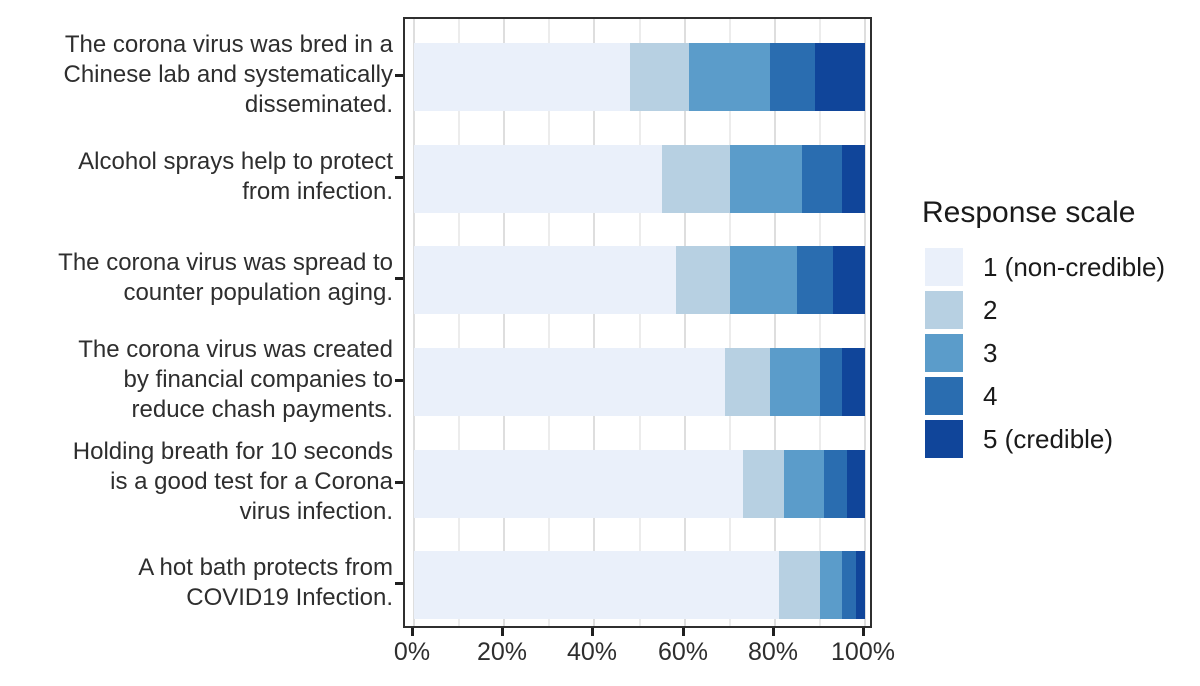  Describe the element at coordinates (773, 652) in the screenshot. I see `x-axis-tick-label: 80%` at that location.